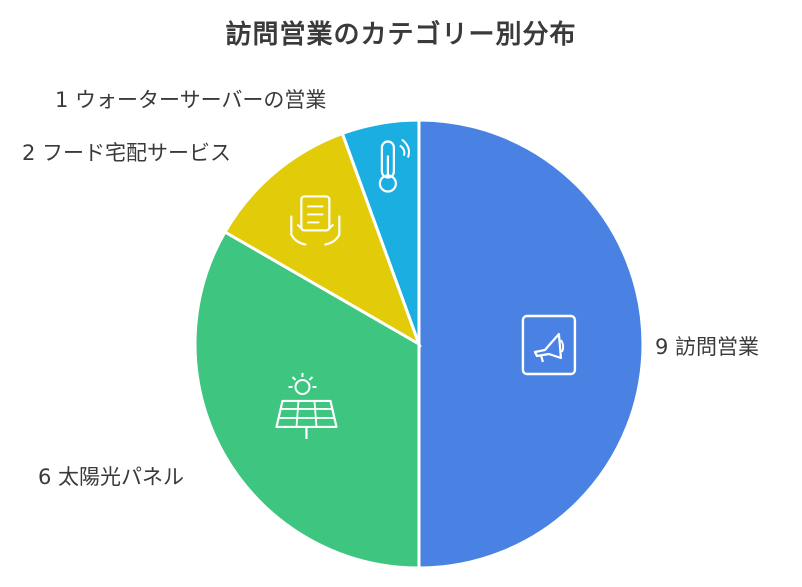 The width and height of the screenshot is (802, 587). I want to click on thermometer-icon, so click(394, 165).